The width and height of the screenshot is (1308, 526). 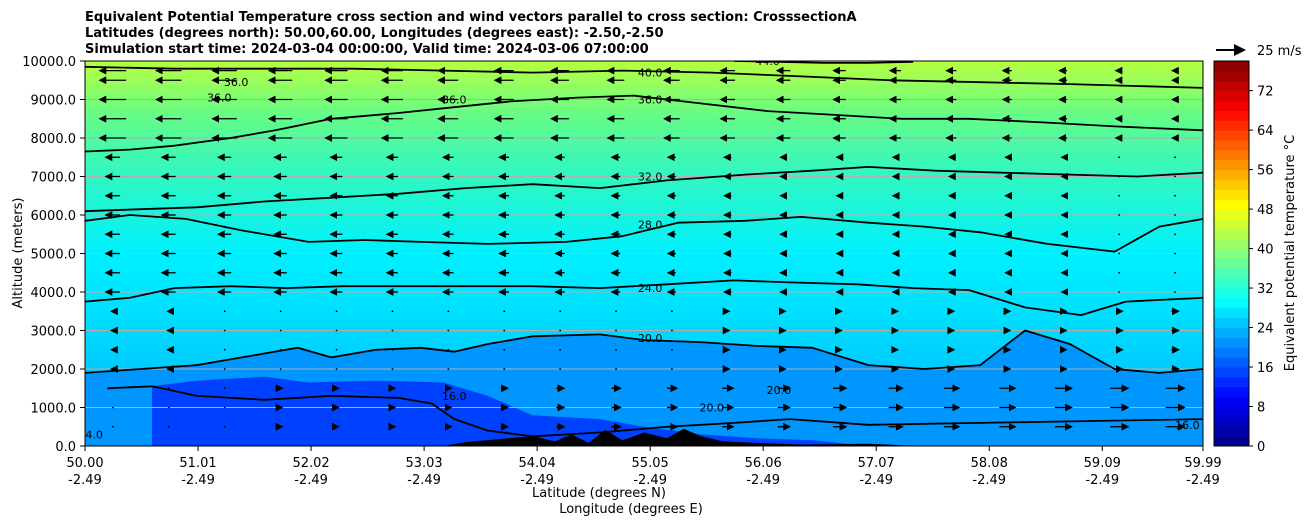 I want to click on colorbar-tick-label: 56, so click(x=1265, y=171).